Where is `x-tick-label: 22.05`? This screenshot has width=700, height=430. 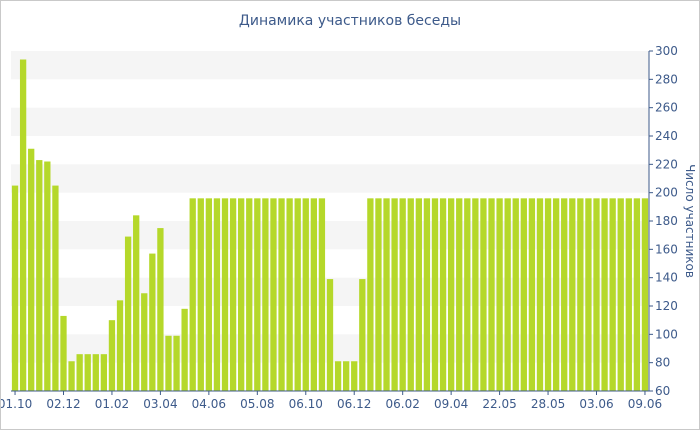
x-tick-label: 22.05 is located at coordinates (499, 404).